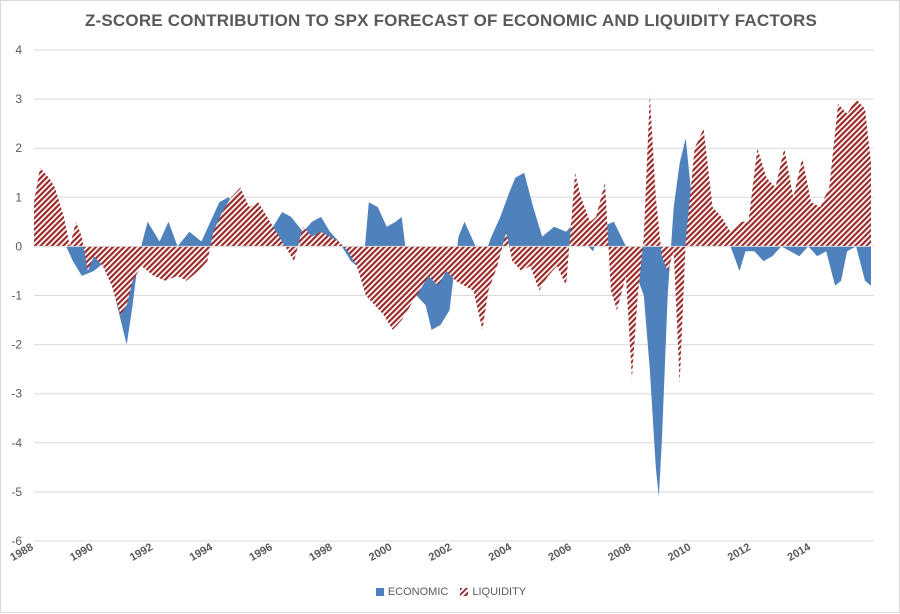 This screenshot has height=614, width=900. What do you see at coordinates (16, 394) in the screenshot?
I see `y-tick-label: -3` at bounding box center [16, 394].